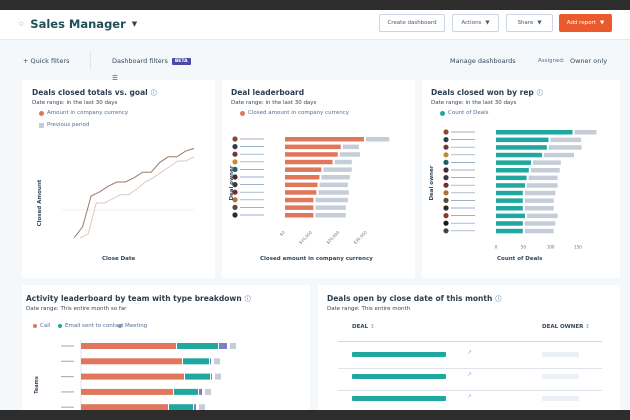  What do you see at coordinates (487, 92) in the screenshot?
I see `card-title: Deals closed won by rep ⓘ` at bounding box center [487, 92].